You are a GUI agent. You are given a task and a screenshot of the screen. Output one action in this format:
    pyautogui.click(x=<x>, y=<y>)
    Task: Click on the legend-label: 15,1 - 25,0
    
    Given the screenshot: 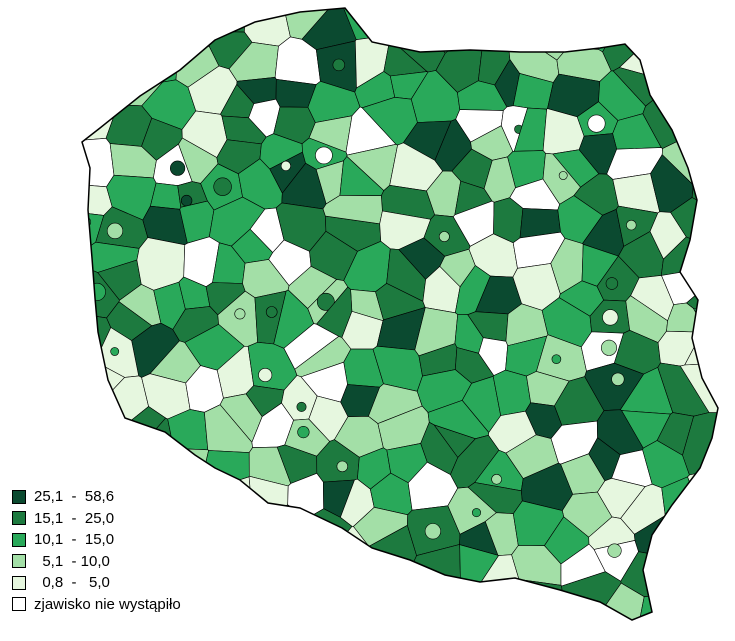 What is the action you would take?
    pyautogui.click(x=74, y=518)
    